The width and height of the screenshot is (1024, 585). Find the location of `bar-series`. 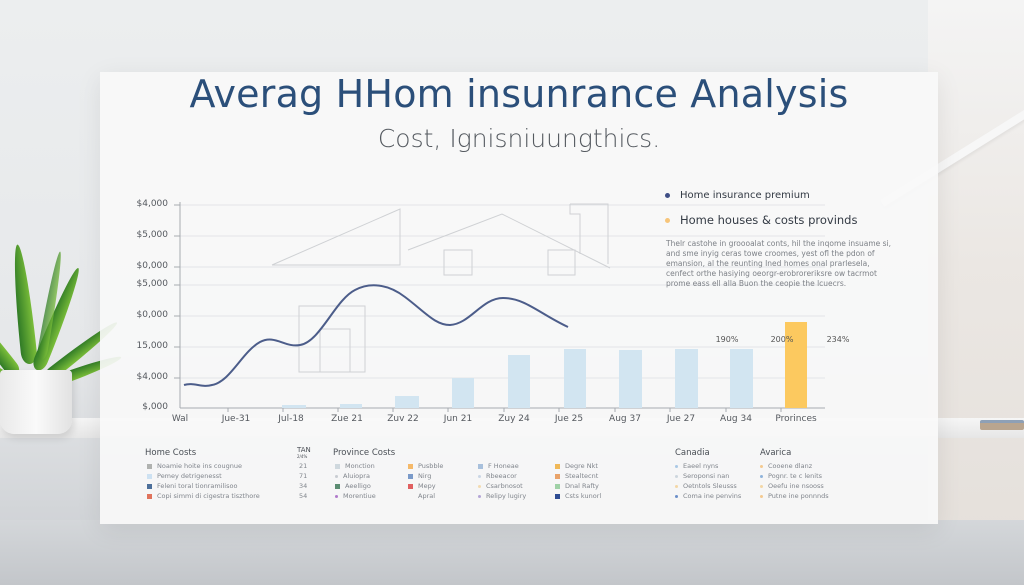

bar-series is located at coordinates (517, 378).